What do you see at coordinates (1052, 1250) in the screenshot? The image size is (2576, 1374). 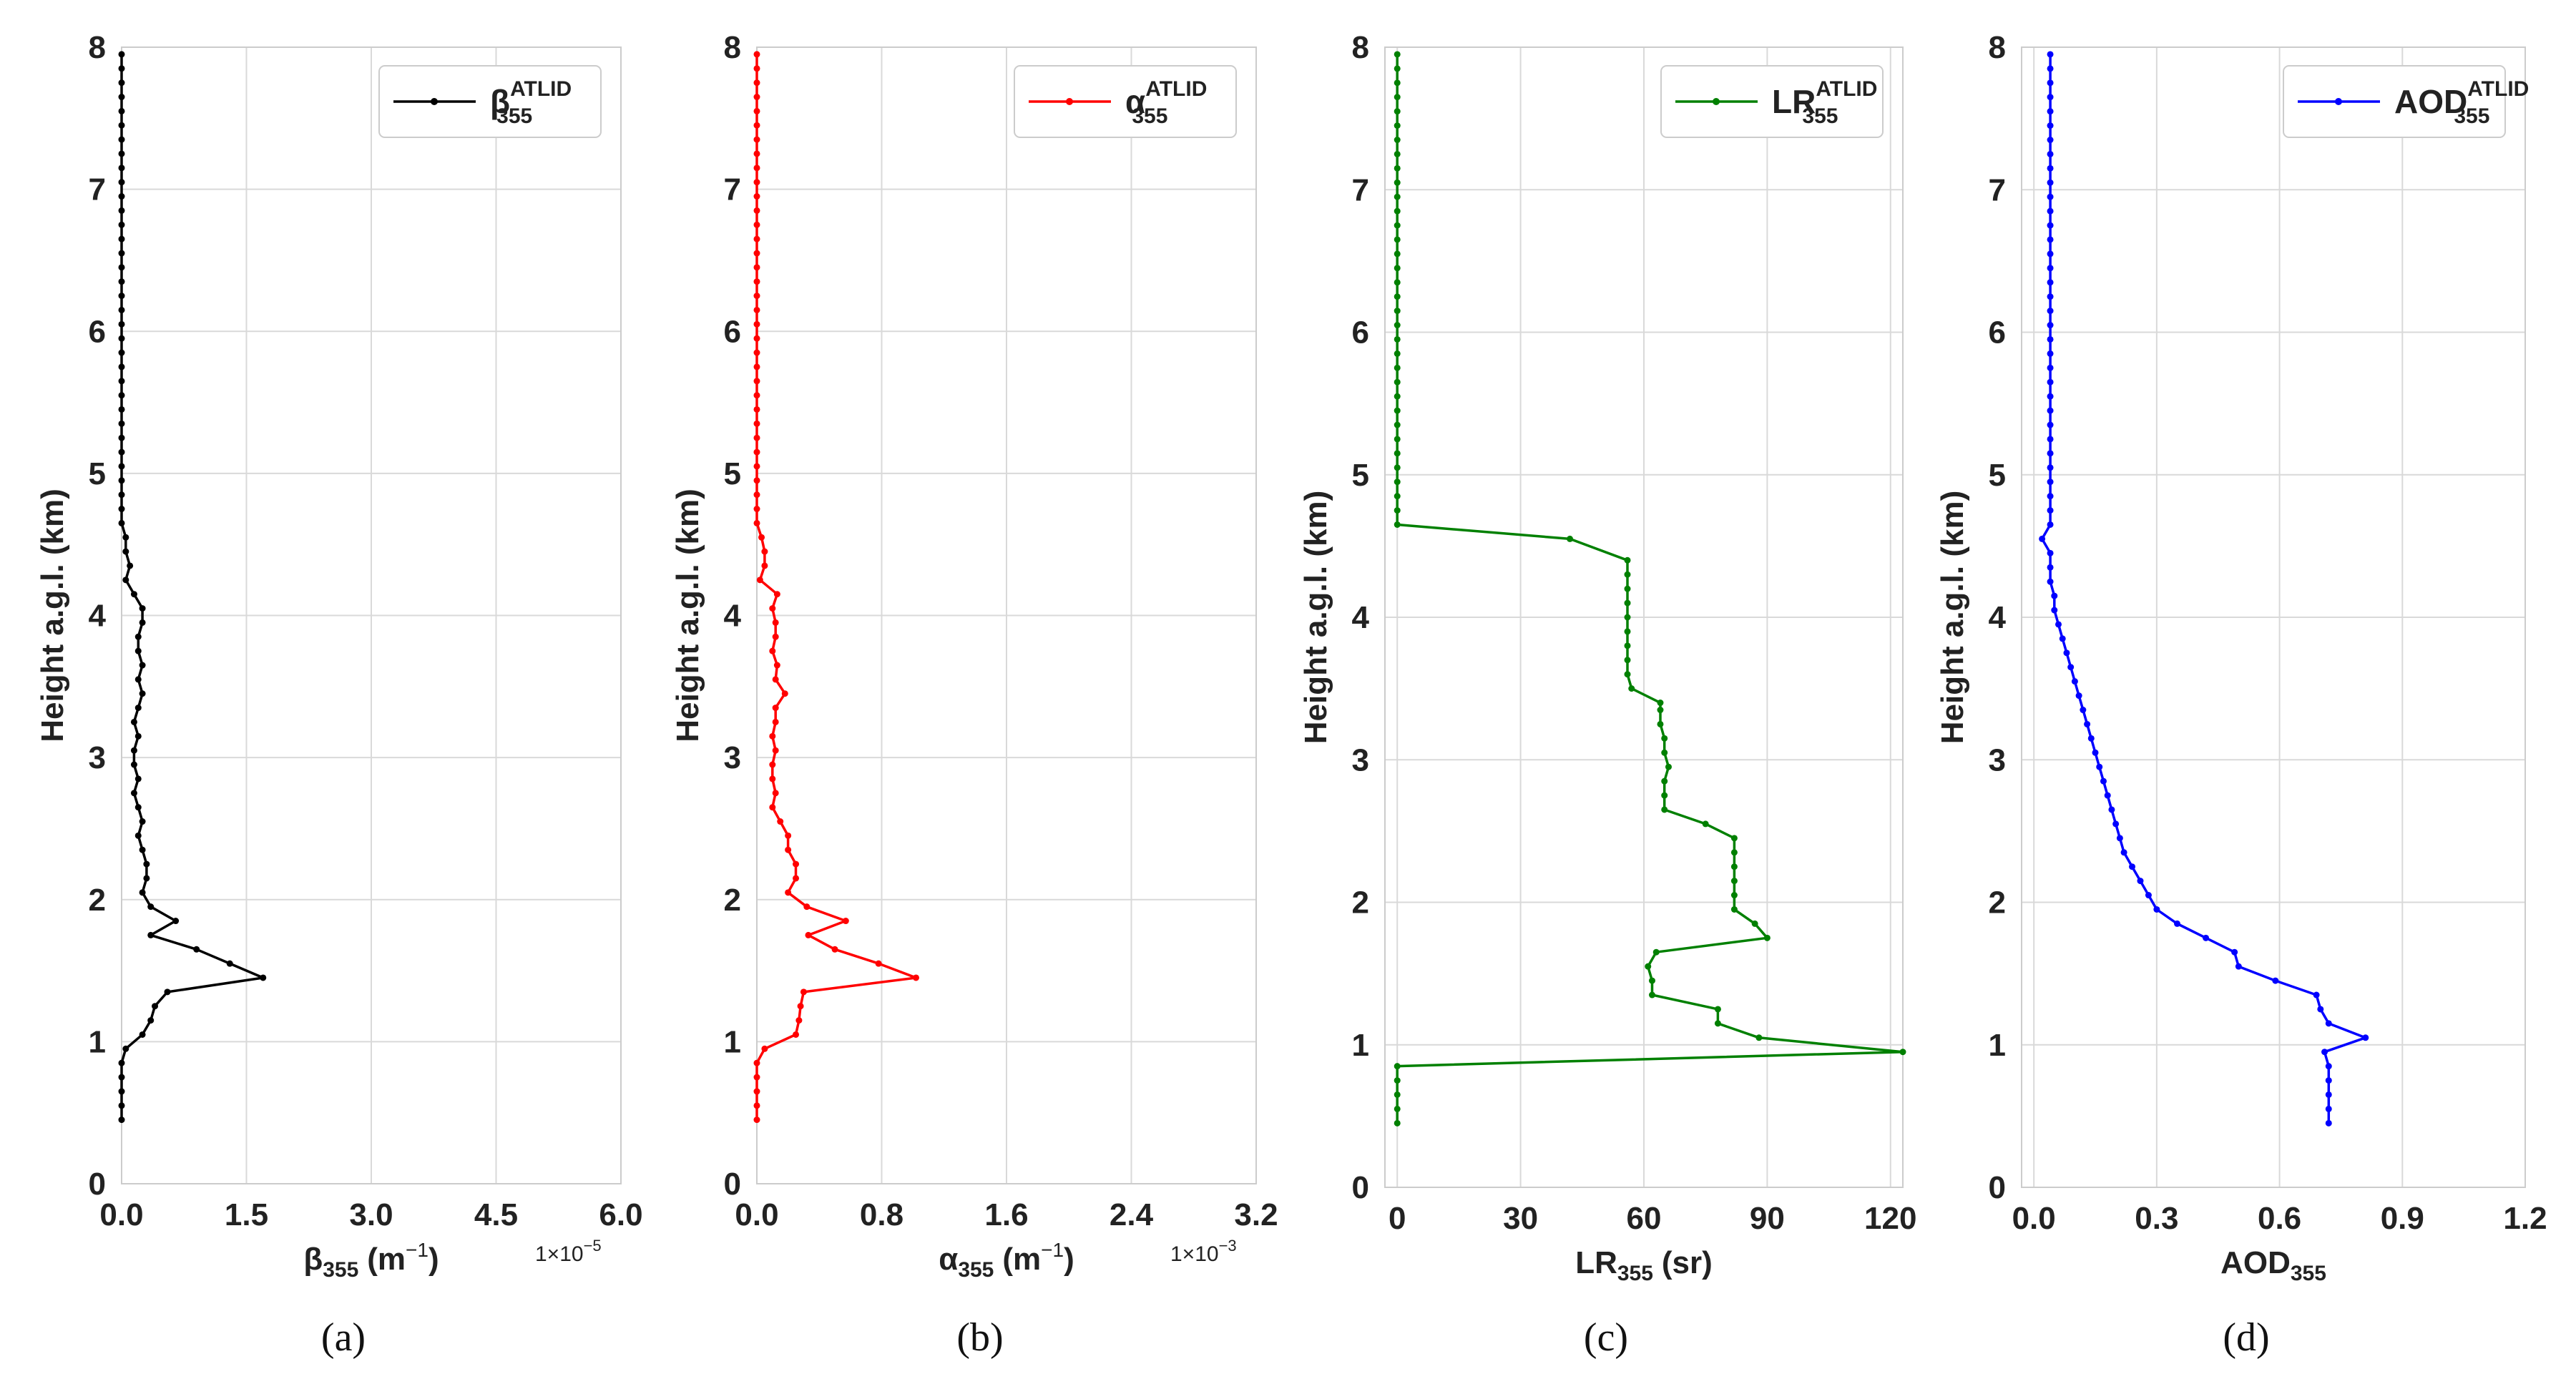 I see `x-axis-title-unit-exponent: −1` at bounding box center [1052, 1250].